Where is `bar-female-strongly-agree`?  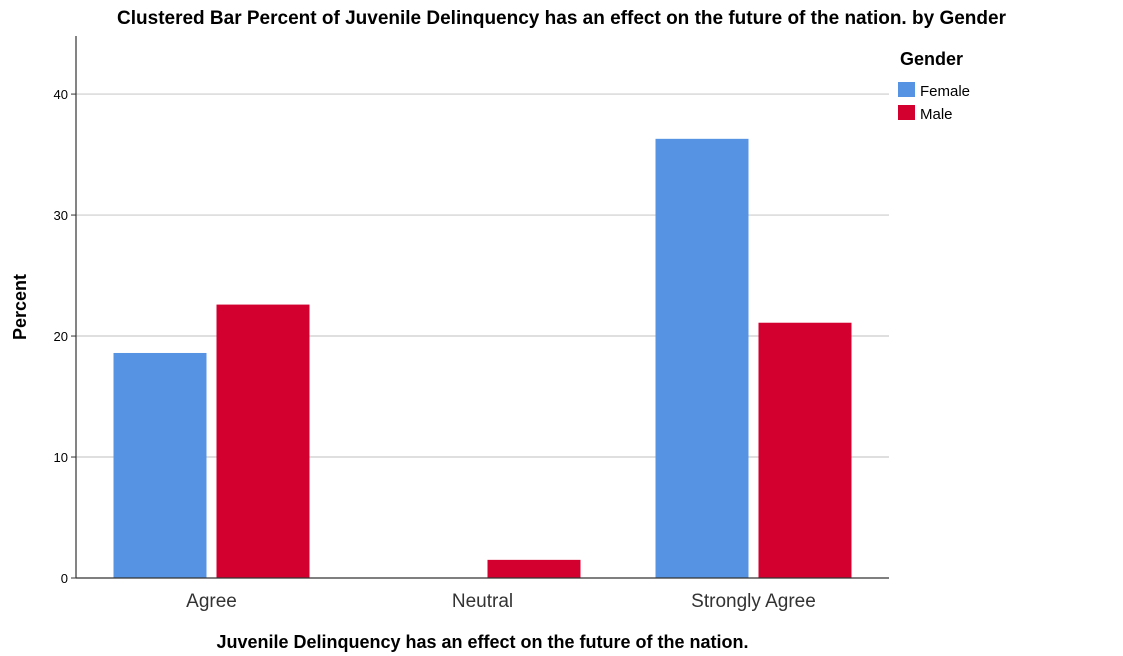 bar-female-strongly-agree is located at coordinates (702, 358).